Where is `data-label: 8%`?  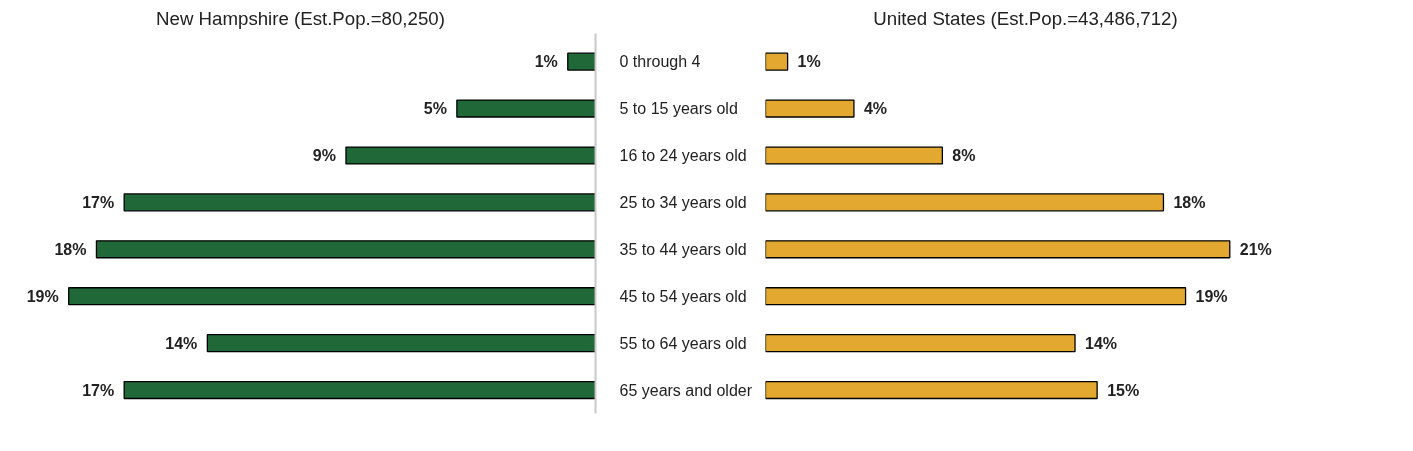 data-label: 8% is located at coordinates (964, 155).